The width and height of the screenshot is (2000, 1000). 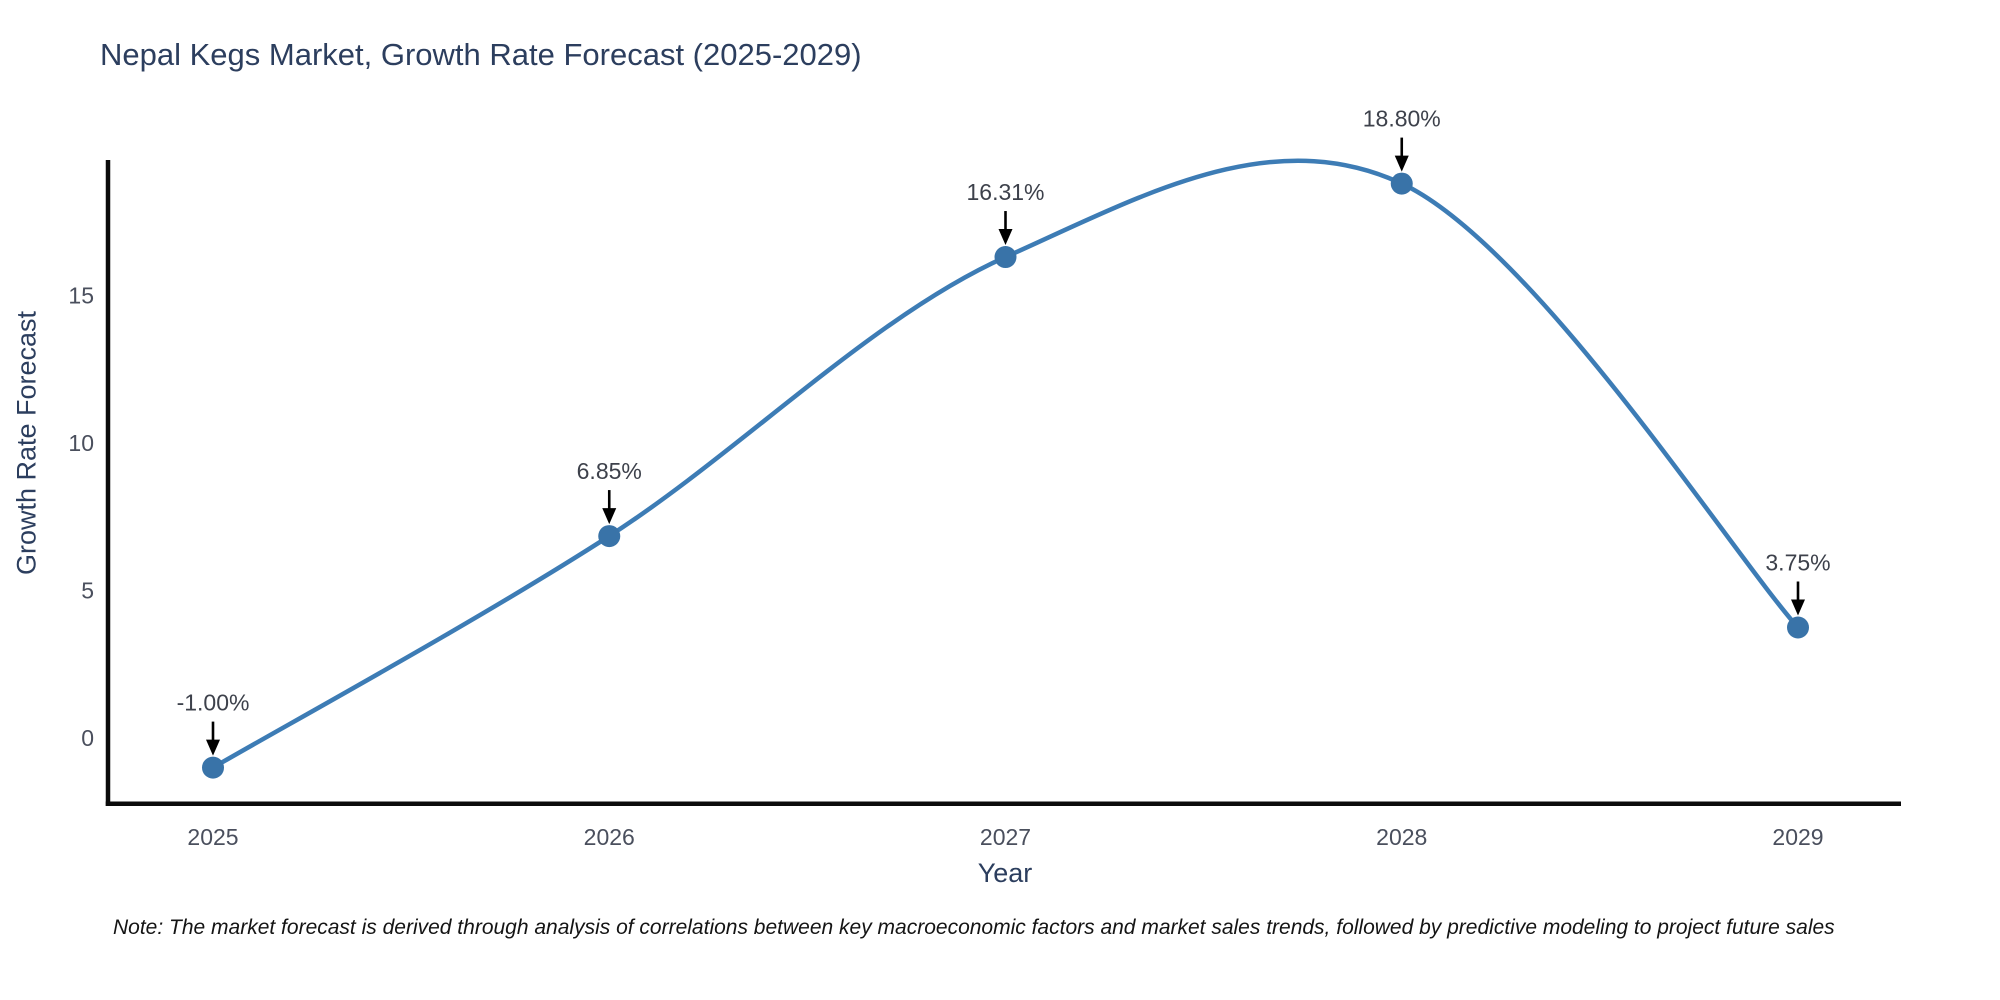 I want to click on y-tick-label: 5, so click(x=87, y=591).